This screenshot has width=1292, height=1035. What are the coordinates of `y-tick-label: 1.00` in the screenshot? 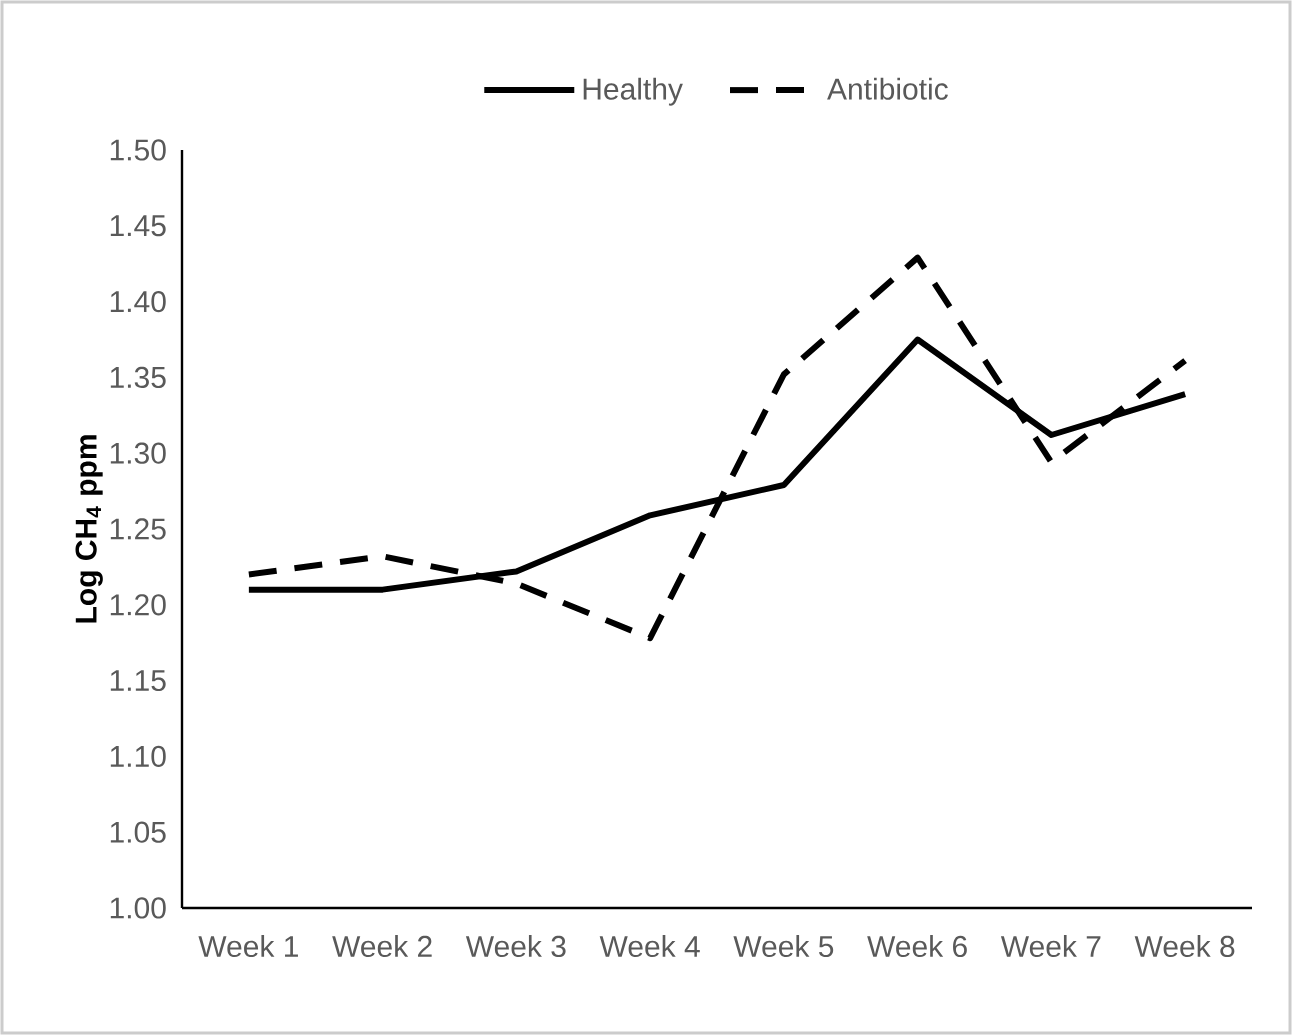 It's located at (138, 908).